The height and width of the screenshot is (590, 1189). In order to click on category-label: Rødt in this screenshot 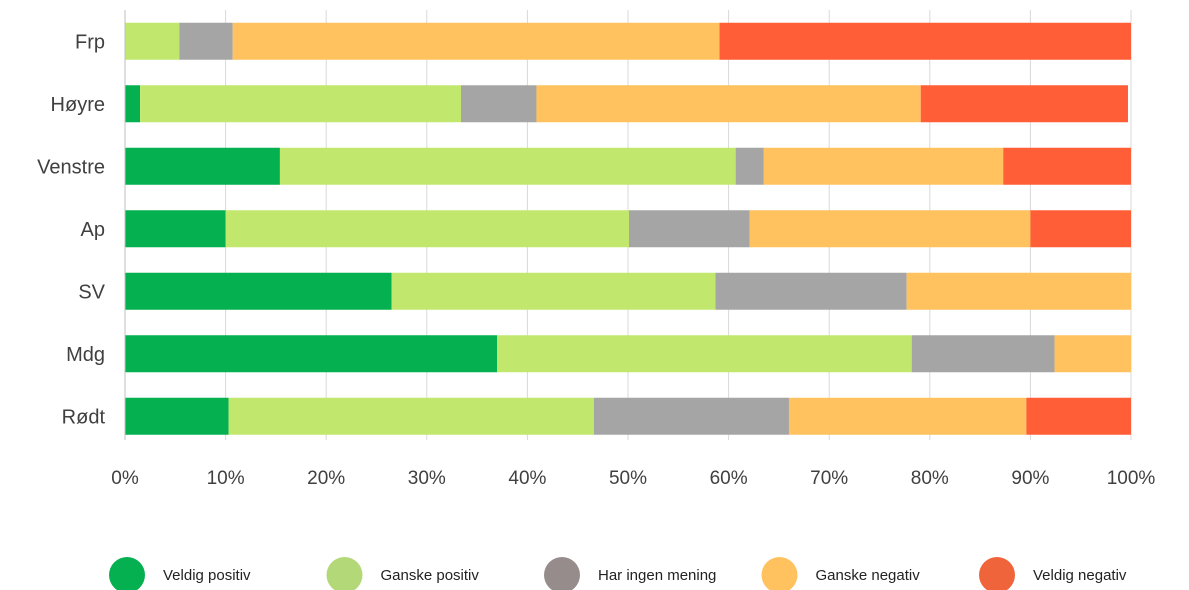, I will do `click(84, 417)`.